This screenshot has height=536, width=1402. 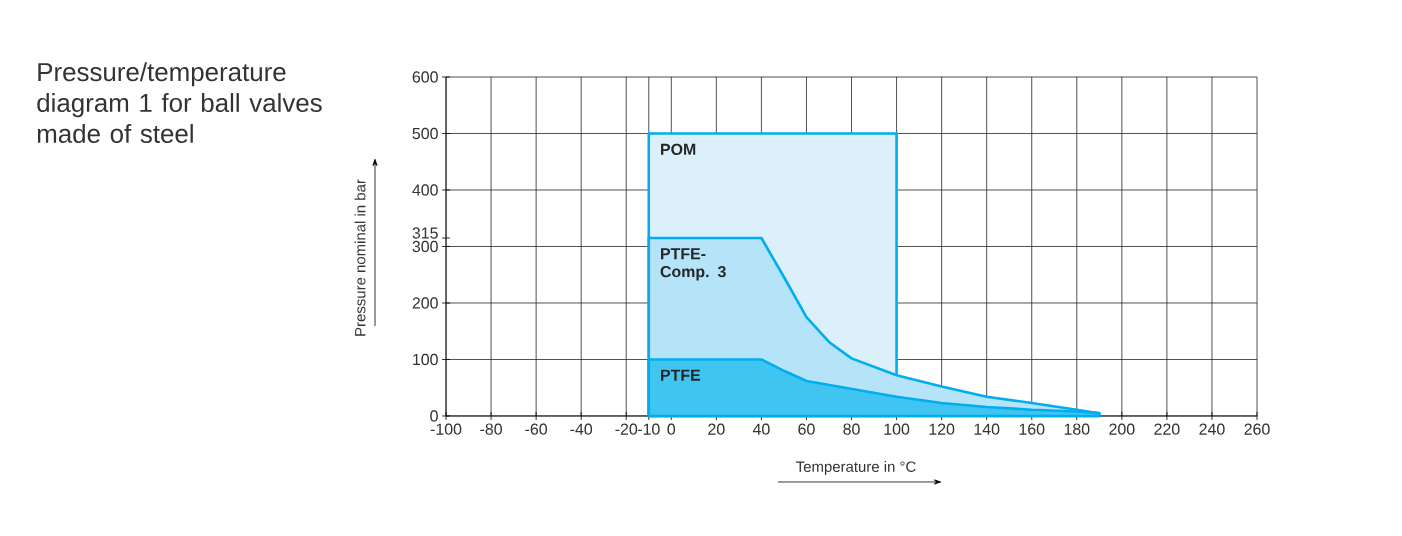 What do you see at coordinates (1122, 429) in the screenshot?
I see `x-tick-label: 200` at bounding box center [1122, 429].